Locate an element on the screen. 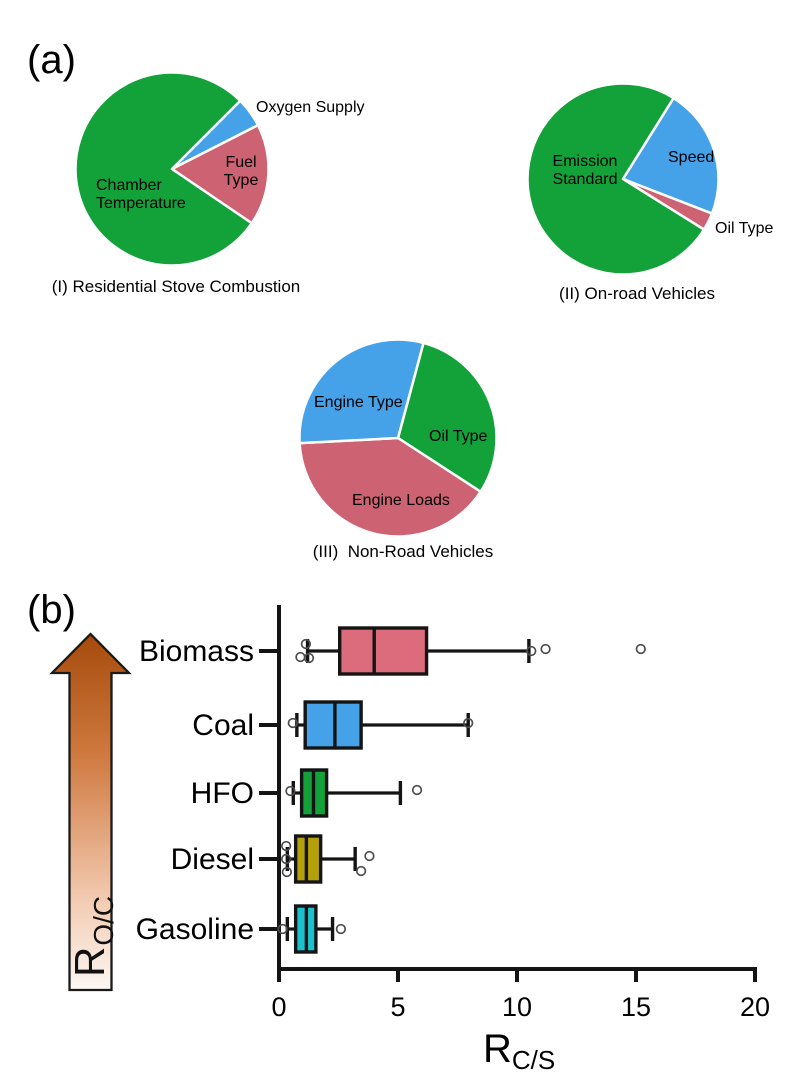 This screenshot has height=1076, width=799. category-label: Coal is located at coordinates (223, 725).